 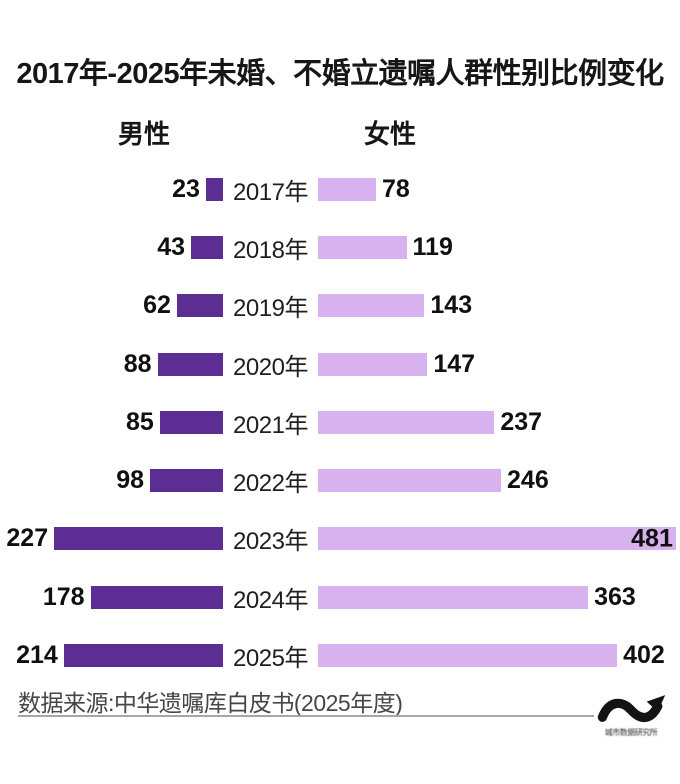 What do you see at coordinates (27, 538) in the screenshot?
I see `male-value-label: 227` at bounding box center [27, 538].